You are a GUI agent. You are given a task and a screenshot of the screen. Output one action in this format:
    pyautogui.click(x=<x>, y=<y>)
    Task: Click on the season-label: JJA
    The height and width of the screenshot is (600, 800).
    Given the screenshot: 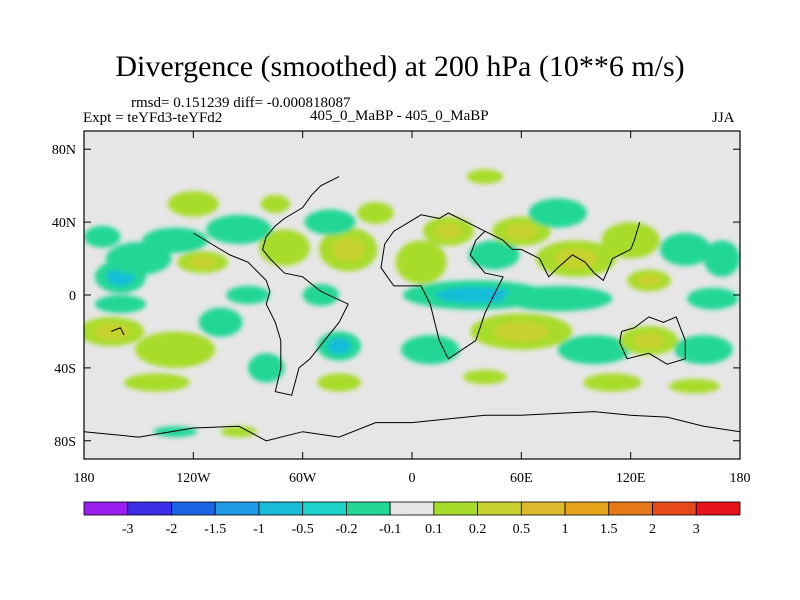 What is the action you would take?
    pyautogui.click(x=723, y=118)
    